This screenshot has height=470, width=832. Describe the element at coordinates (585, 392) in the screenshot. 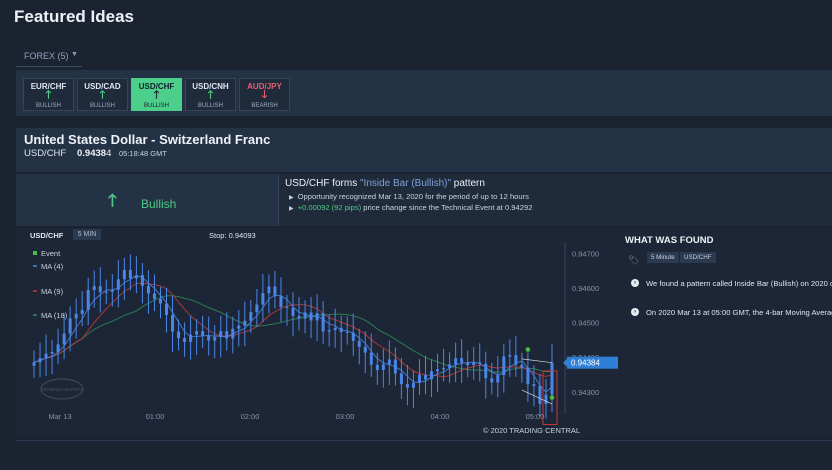

I see `y-tick-label: 0.94300` at that location.